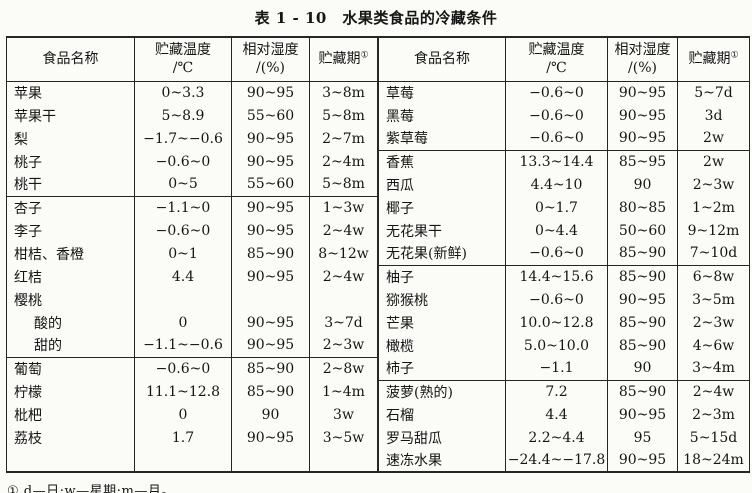  I want to click on storage-temp-cell: 0~5, so click(183, 184).